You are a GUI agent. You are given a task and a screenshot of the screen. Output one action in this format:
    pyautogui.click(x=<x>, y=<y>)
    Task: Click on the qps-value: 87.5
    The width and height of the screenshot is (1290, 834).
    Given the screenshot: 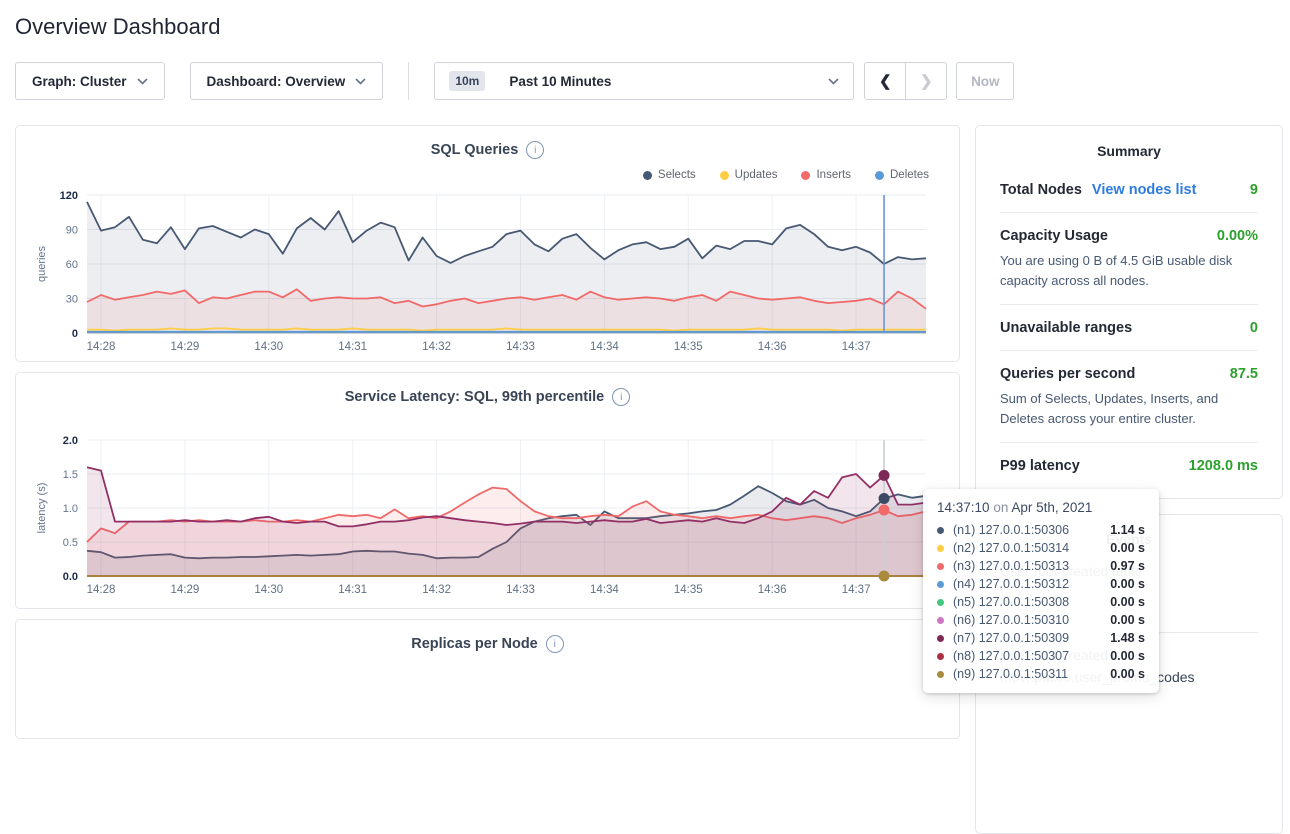 What is the action you would take?
    pyautogui.click(x=1243, y=374)
    